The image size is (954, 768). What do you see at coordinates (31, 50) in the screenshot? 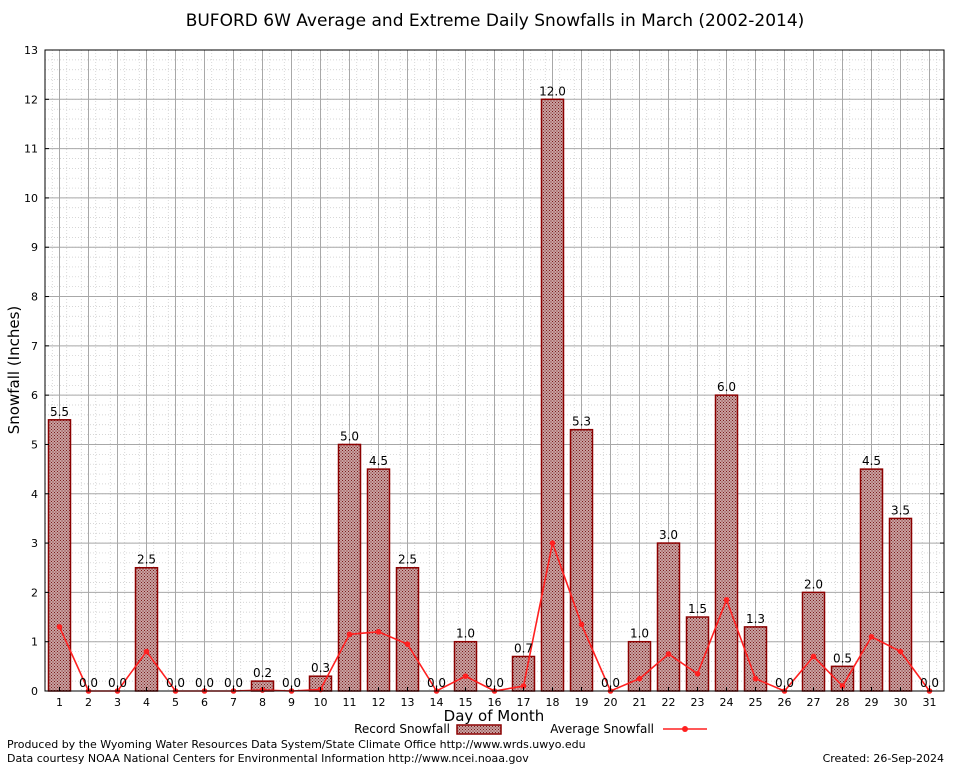
I see `y-tick-label: 13` at bounding box center [31, 50].